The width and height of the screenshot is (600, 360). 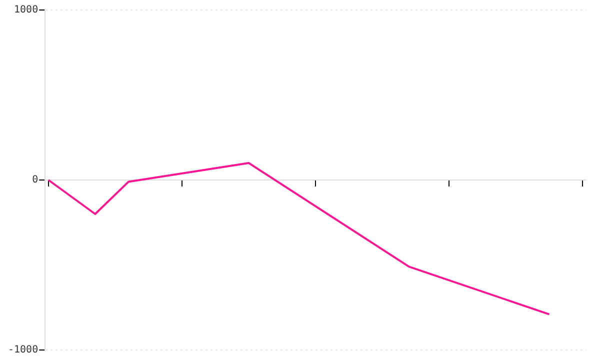 What do you see at coordinates (35, 180) in the screenshot?
I see `y-tick-label: 0` at bounding box center [35, 180].